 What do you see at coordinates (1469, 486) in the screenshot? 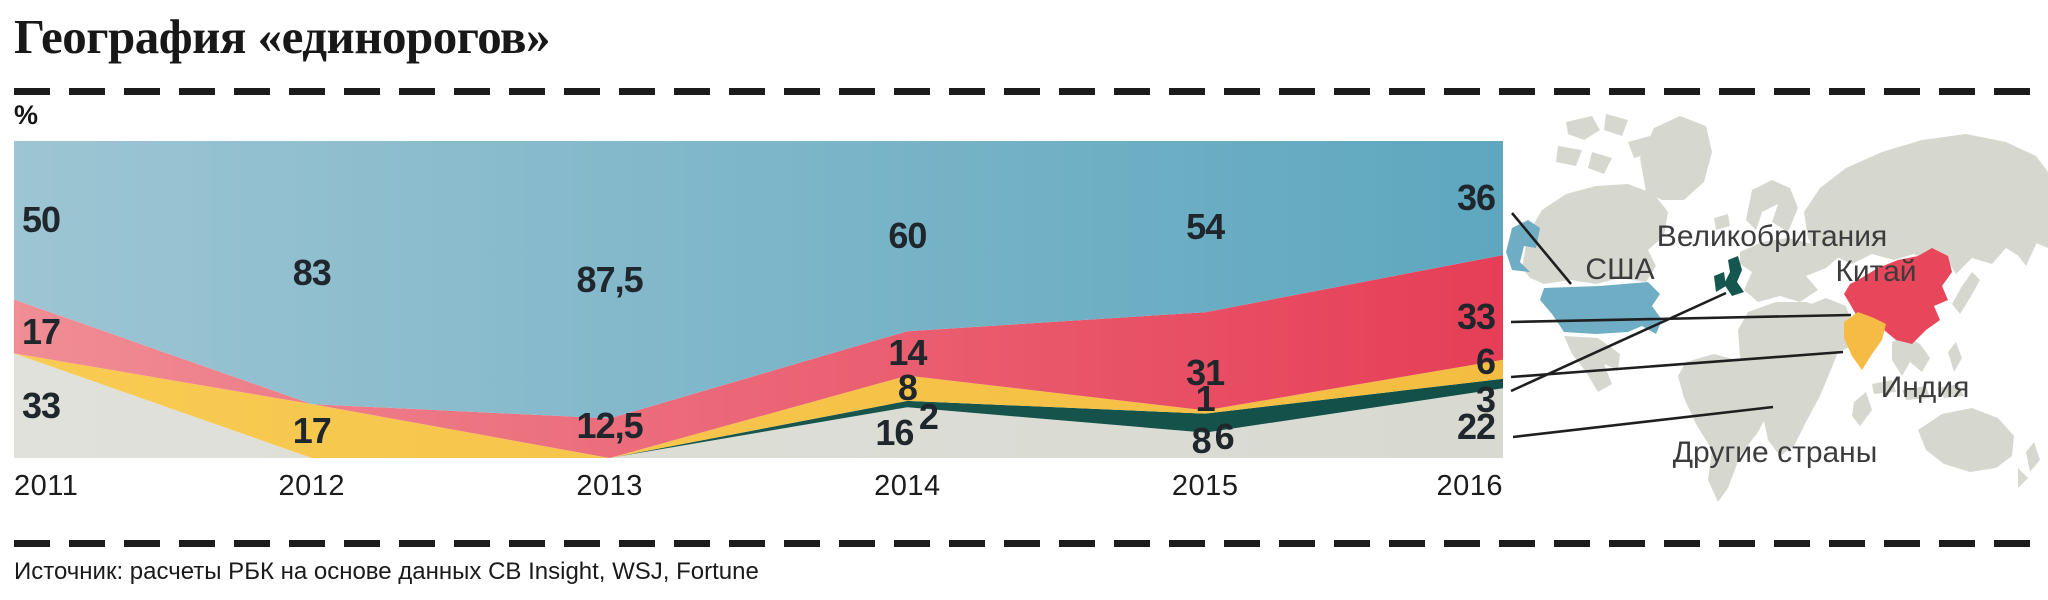
I see `x-axis-label-2016: 2016` at bounding box center [1469, 486].